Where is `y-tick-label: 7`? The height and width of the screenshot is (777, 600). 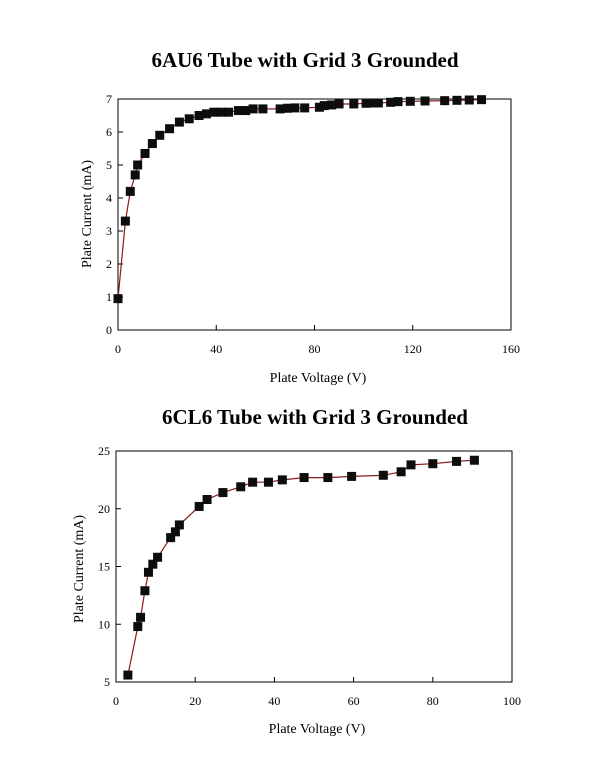 y-tick-label: 7 is located at coordinates (109, 99).